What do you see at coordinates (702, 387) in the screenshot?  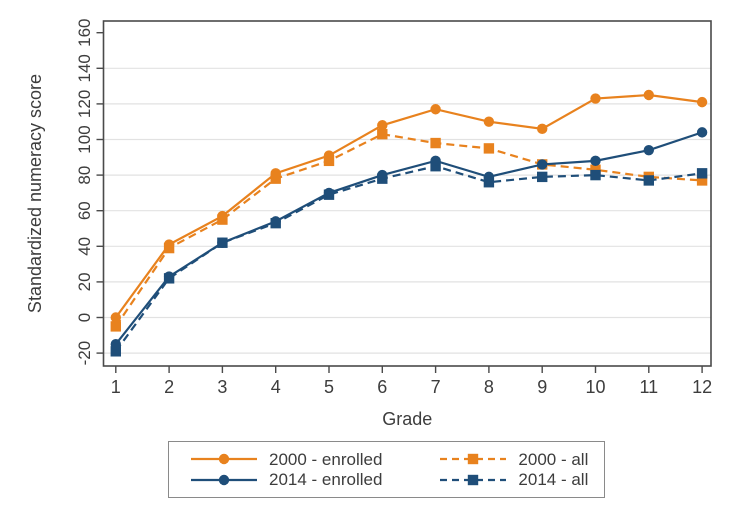 I see `x-tick-label: 12` at bounding box center [702, 387].